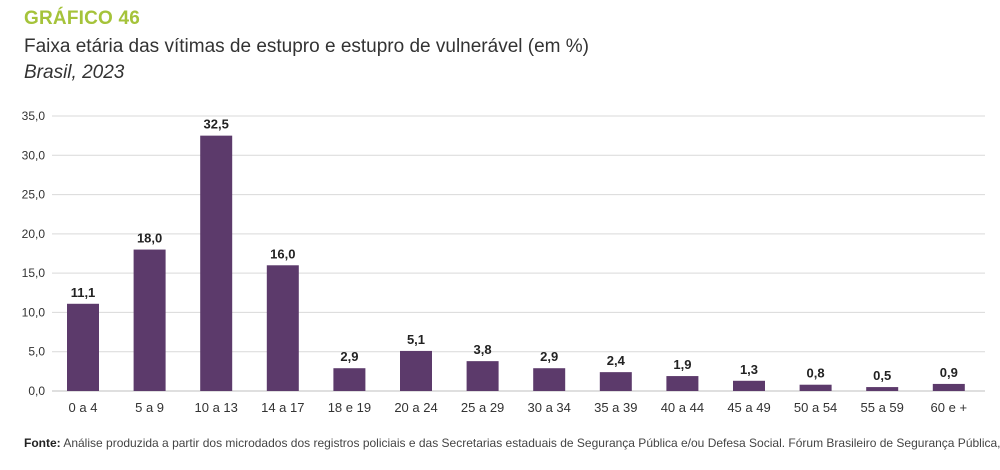 This screenshot has height=470, width=1000. Describe the element at coordinates (748, 407) in the screenshot. I see `x-tick-label: 45 a 49` at that location.